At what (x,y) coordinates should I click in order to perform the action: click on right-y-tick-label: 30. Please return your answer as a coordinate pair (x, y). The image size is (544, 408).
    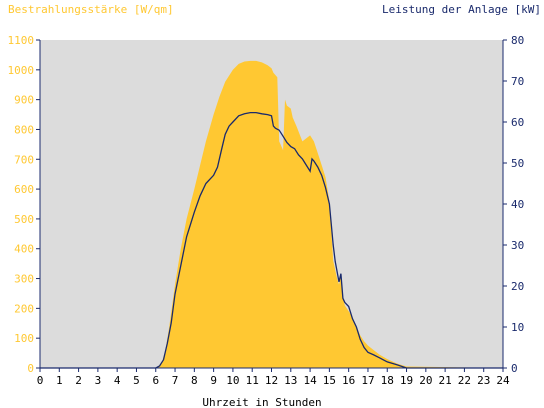
    Looking at the image, I should click on (517, 245).